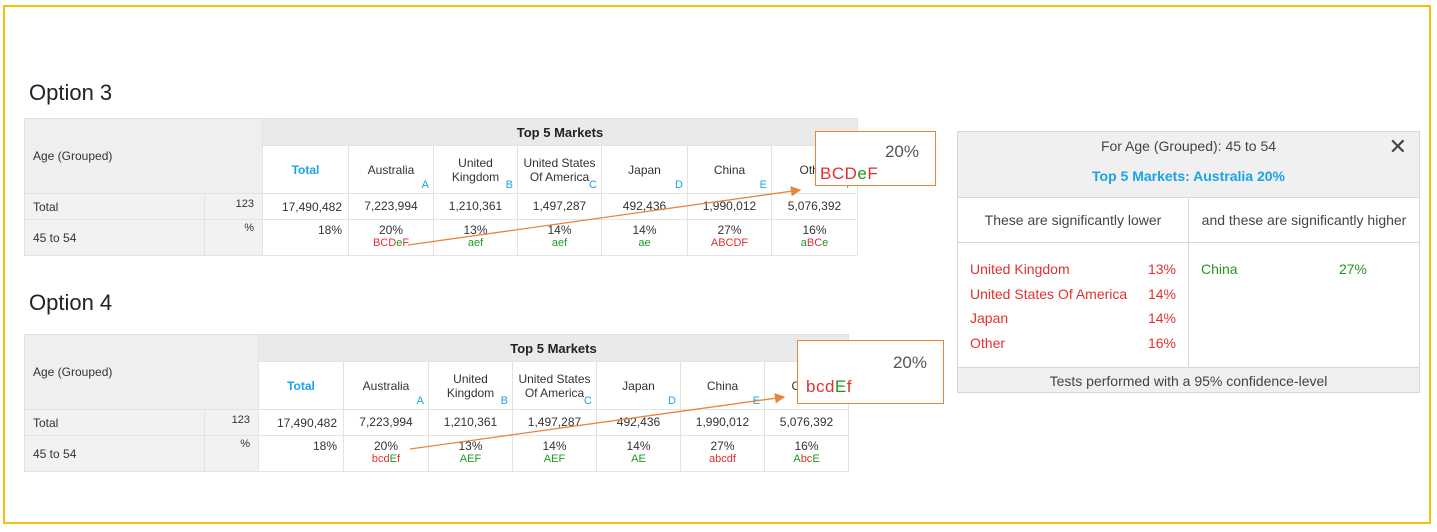 The image size is (1437, 532). I want to click on market-value: 14%, so click(1161, 318).